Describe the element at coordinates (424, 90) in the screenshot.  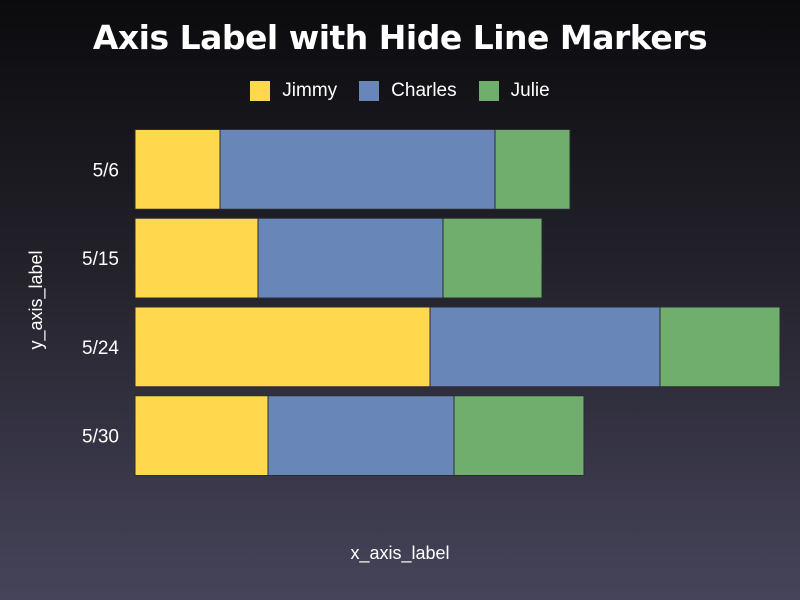
I see `legend-label-charles: Charles` at that location.